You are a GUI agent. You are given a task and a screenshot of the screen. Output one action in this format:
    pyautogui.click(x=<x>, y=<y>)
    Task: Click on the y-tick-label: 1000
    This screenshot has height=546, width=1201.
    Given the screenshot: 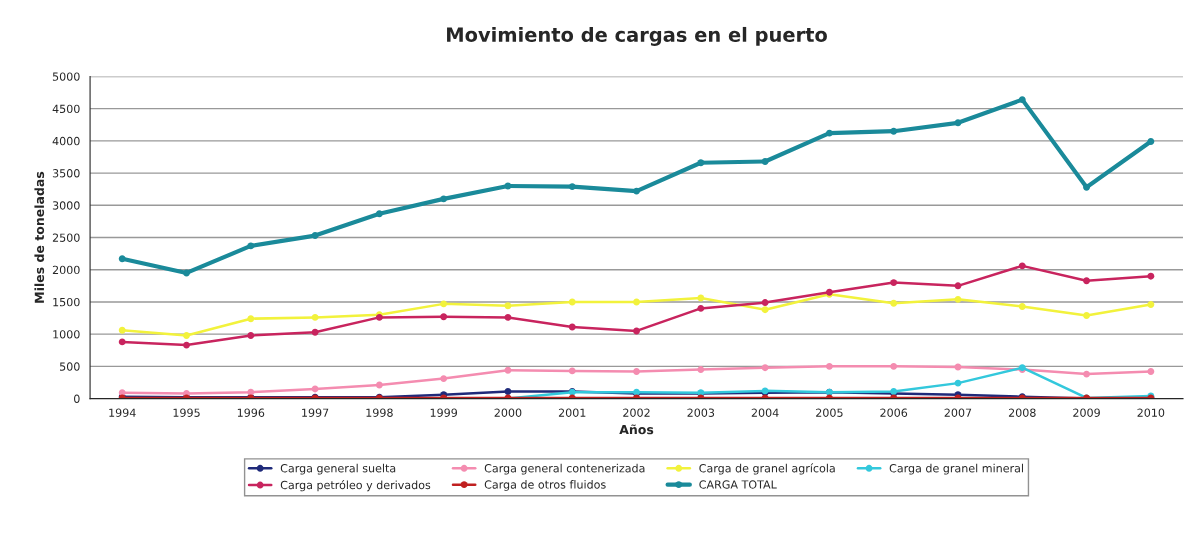 What is the action you would take?
    pyautogui.click(x=66, y=334)
    